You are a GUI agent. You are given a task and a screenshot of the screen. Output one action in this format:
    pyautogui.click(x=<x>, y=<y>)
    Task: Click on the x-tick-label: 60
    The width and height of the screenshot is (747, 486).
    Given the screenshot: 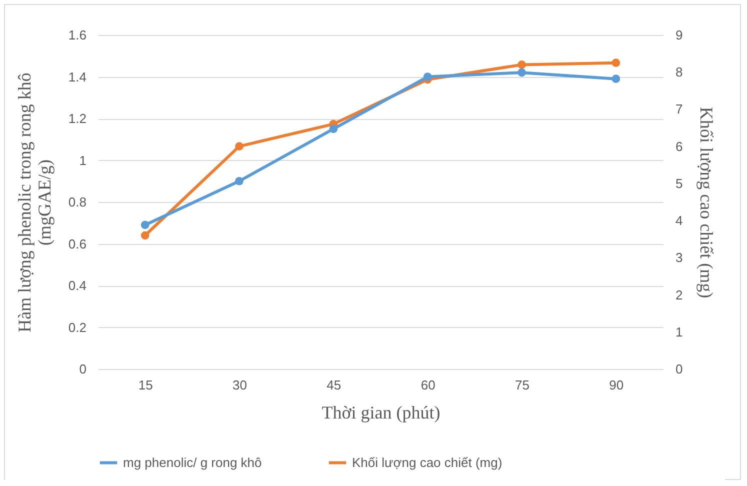 What is the action you would take?
    pyautogui.click(x=428, y=385)
    